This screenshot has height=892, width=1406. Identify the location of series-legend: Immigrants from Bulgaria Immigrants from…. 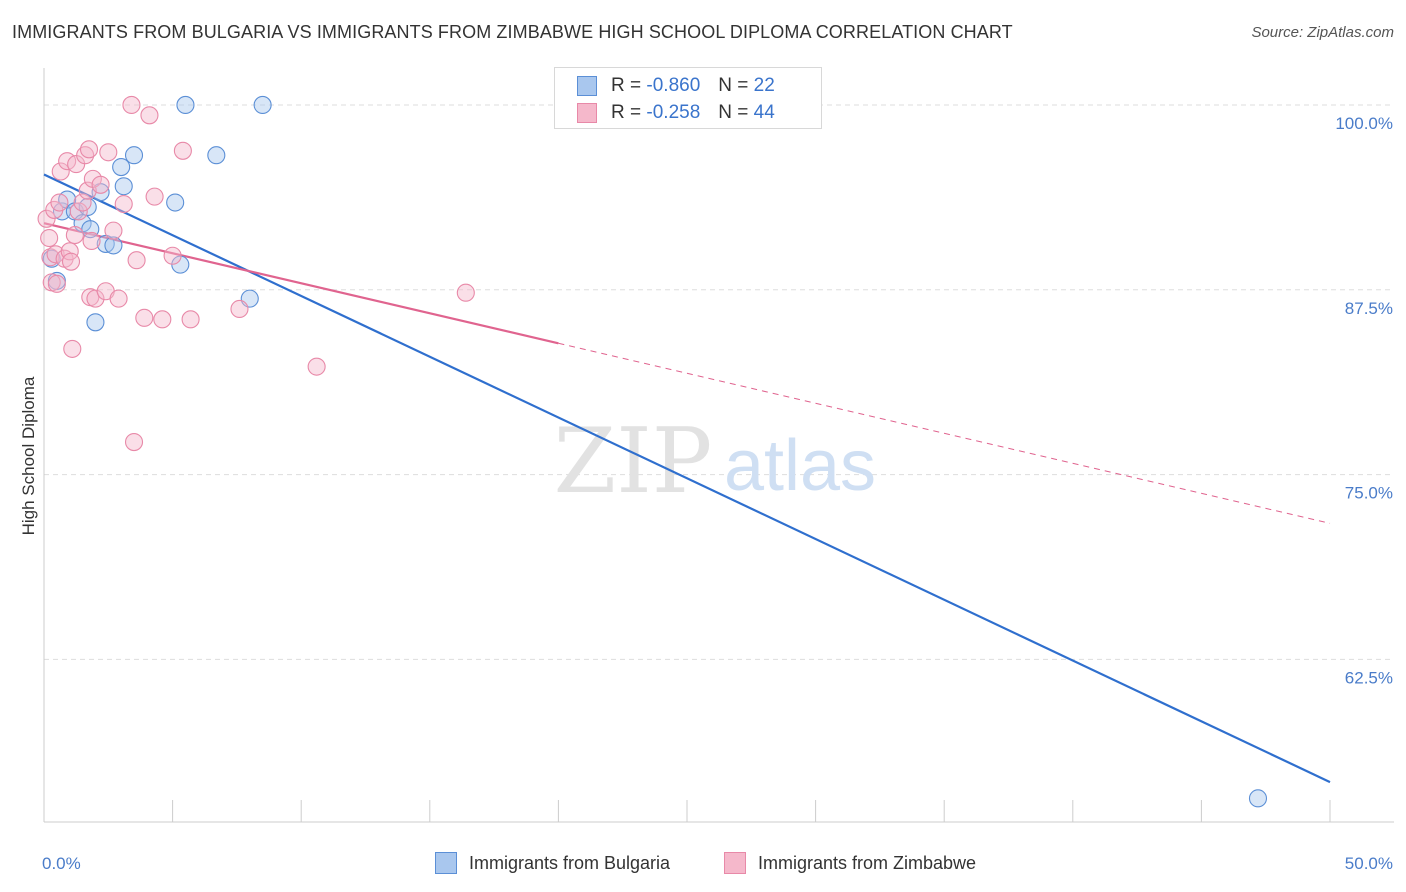
(703, 865).